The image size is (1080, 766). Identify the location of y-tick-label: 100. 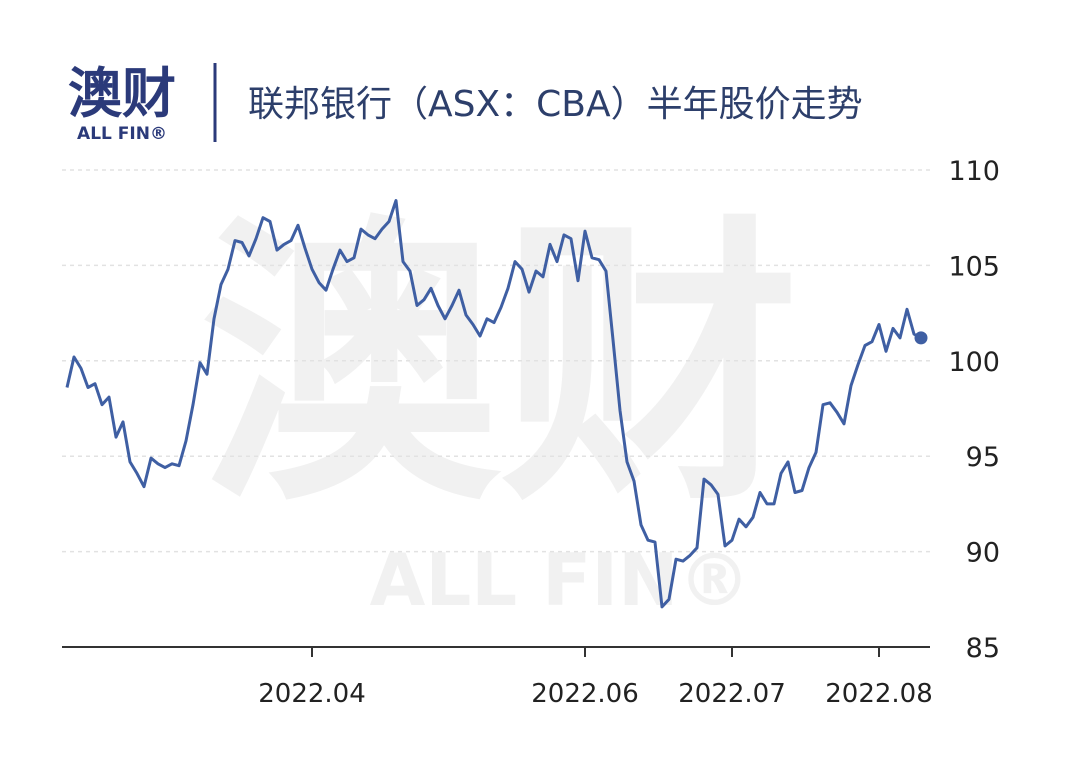
(974, 362).